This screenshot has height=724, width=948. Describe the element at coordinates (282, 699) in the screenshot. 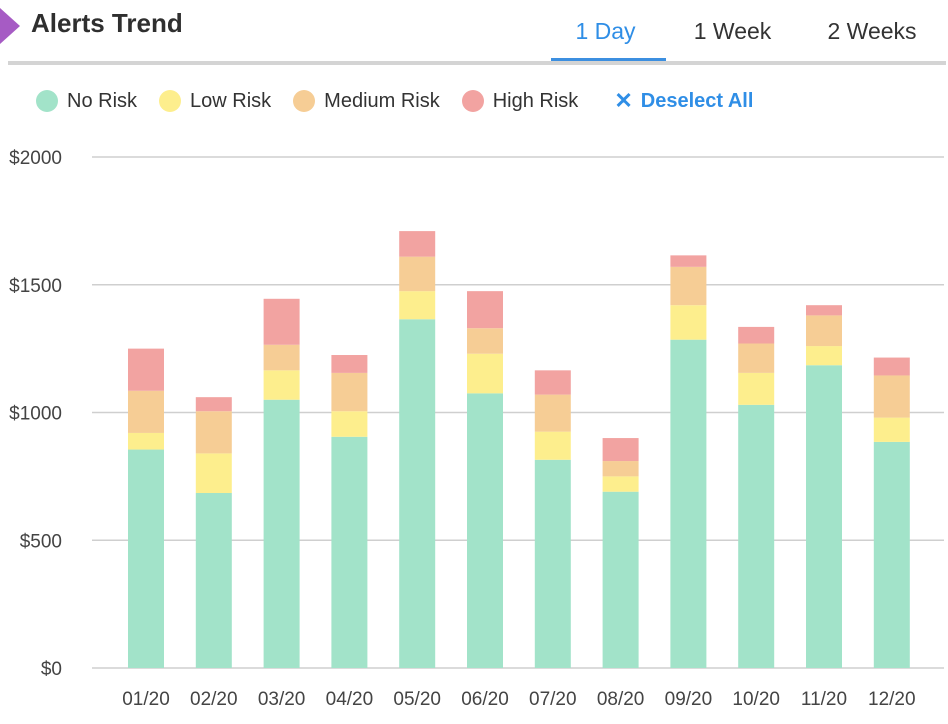

I see `x-tick-label: 03/20` at that location.